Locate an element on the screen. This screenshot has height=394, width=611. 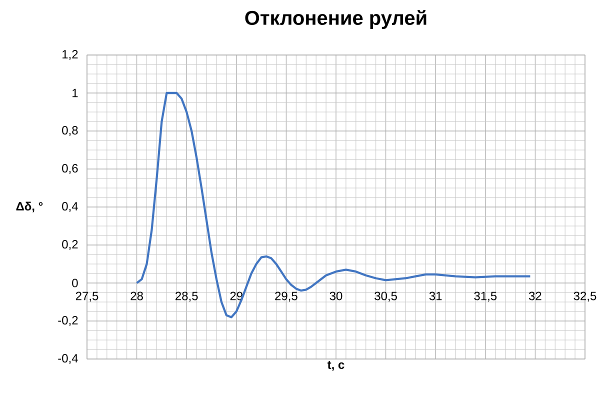
x-tick-label: 27,5 is located at coordinates (87, 297).